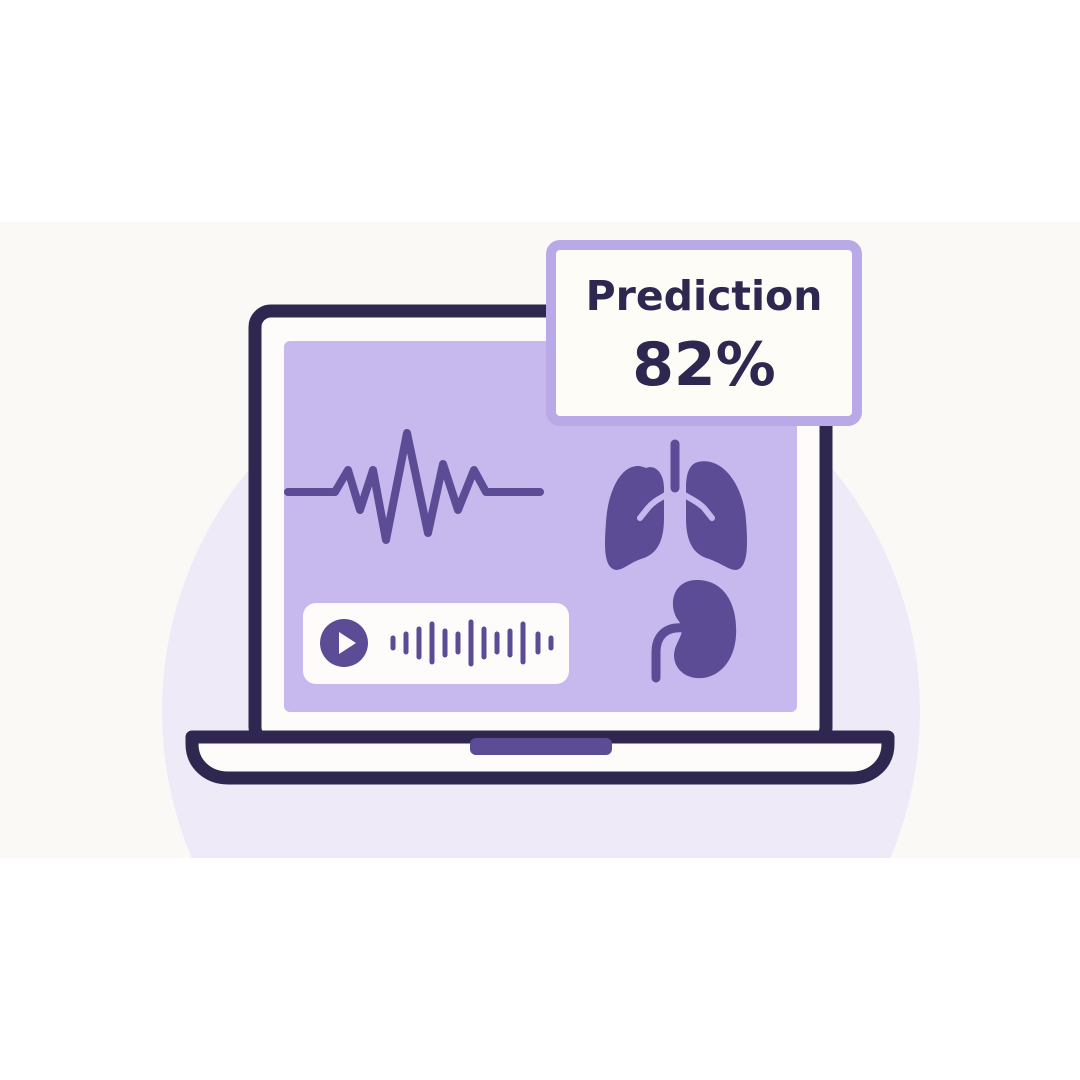 The width and height of the screenshot is (1080, 1080). I want to click on audio-player-bar, so click(436, 643).